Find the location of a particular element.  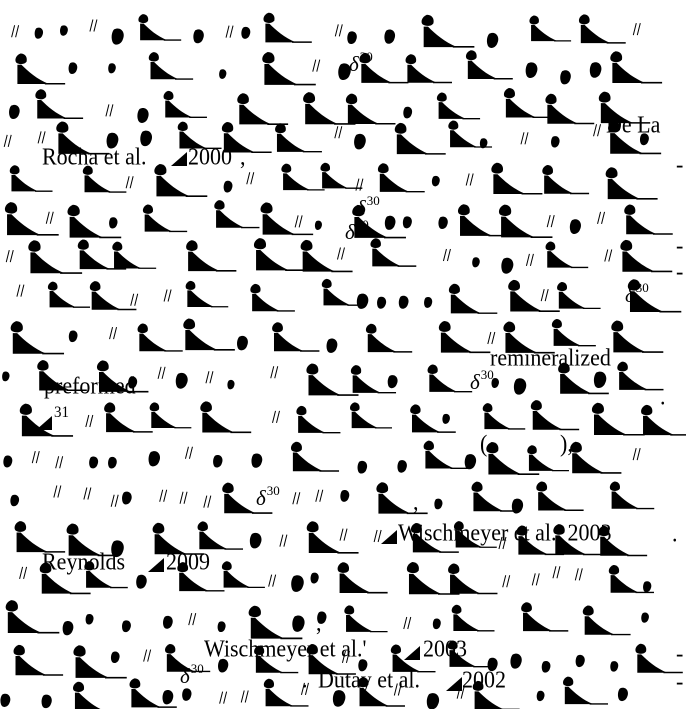

citation-year-2003: 2003 is located at coordinates (445, 648).